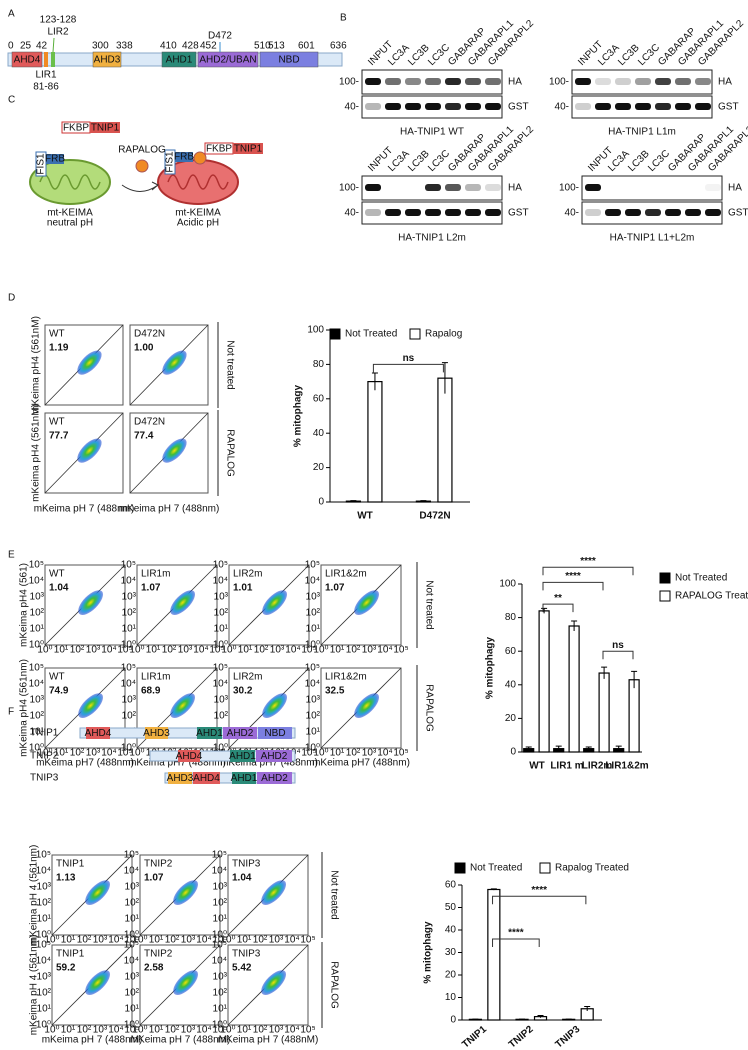 The image size is (748, 1050). Describe the element at coordinates (36, 365) in the screenshot. I see `y-axis-label: mKeima pH4 (561nM)` at that location.